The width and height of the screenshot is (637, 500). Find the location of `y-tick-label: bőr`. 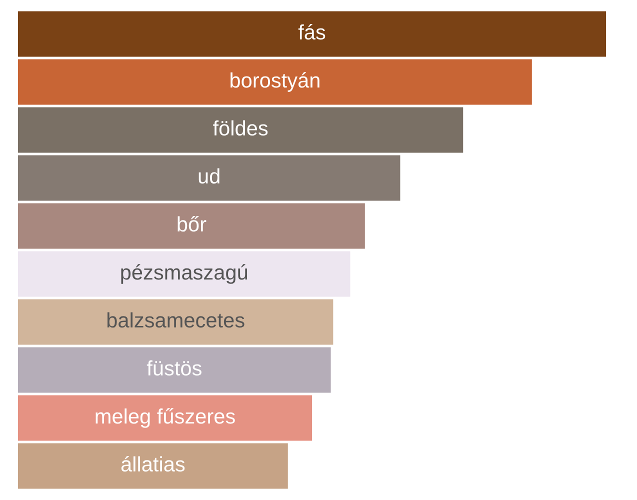

y-tick-label: bőr is located at coordinates (192, 224).